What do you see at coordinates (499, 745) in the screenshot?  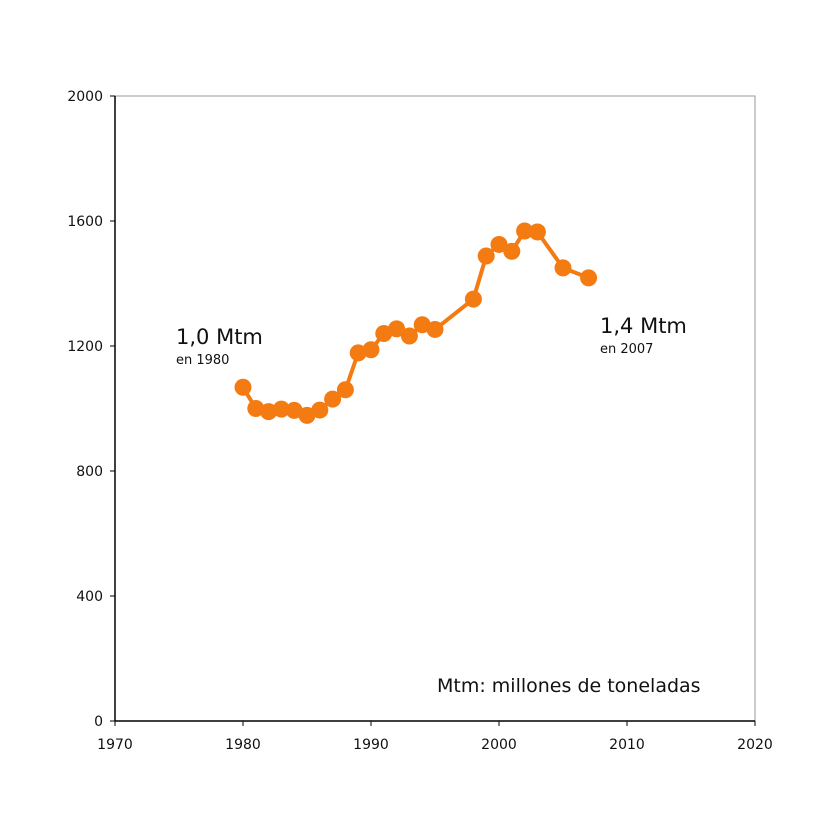 I see `x-tick-label: 2000` at bounding box center [499, 745].